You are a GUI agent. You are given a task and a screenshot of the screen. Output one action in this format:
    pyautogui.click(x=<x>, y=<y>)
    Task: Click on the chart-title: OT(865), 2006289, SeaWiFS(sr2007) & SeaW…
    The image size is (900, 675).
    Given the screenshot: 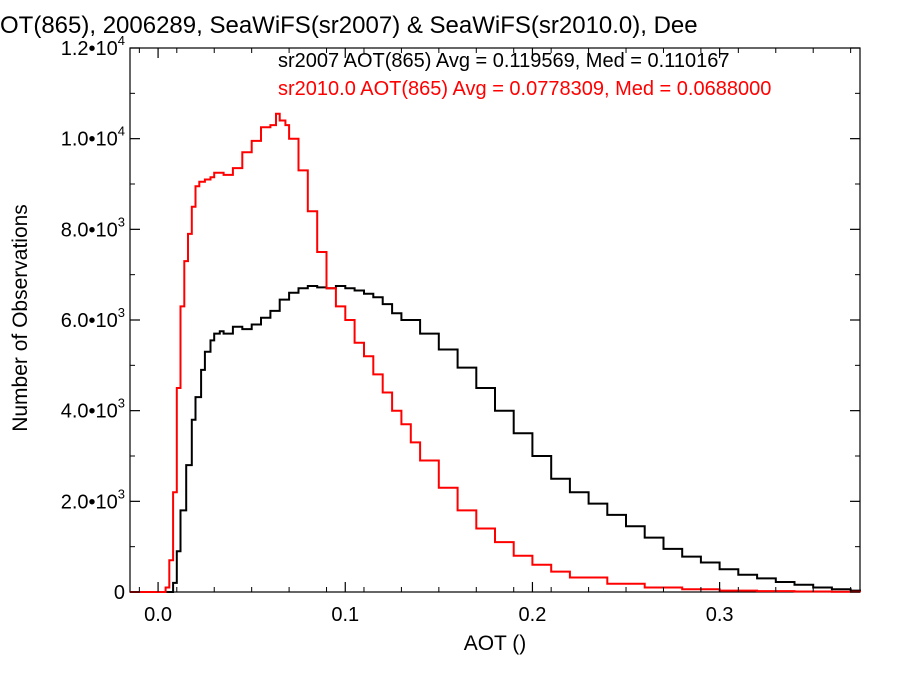 What is the action you would take?
    pyautogui.click(x=349, y=25)
    